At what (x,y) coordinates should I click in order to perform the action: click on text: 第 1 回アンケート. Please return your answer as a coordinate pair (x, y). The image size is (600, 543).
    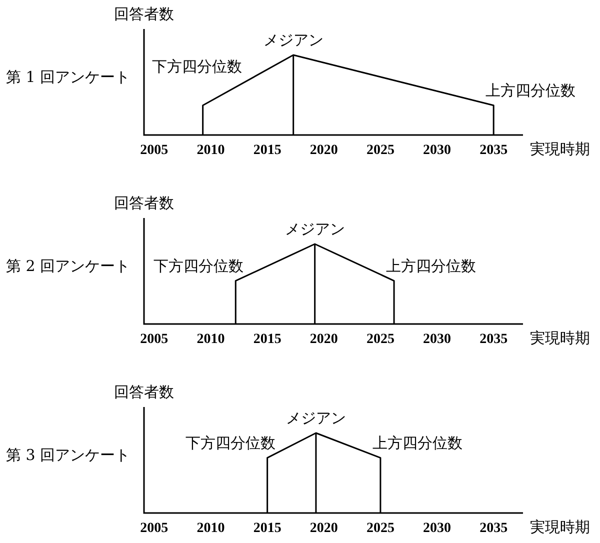
    Looking at the image, I should click on (68, 77).